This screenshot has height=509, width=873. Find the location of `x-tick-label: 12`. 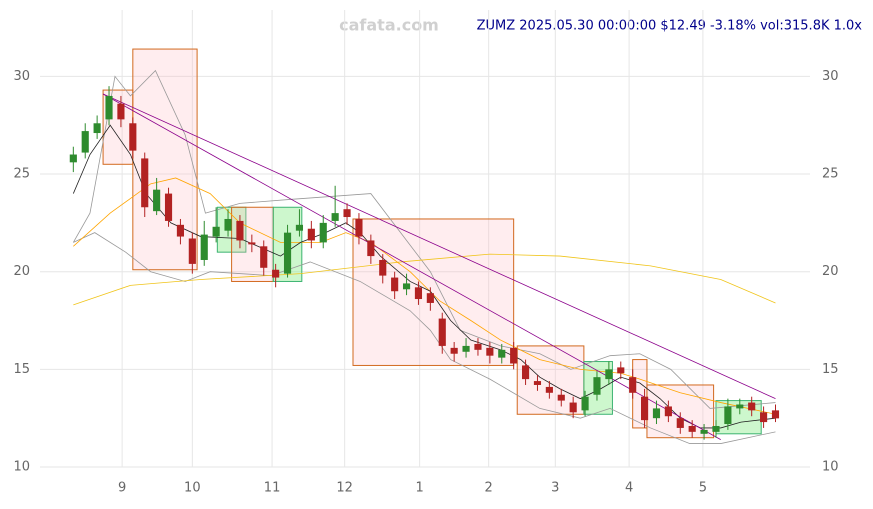

x-tick-label: 12 is located at coordinates (344, 488).